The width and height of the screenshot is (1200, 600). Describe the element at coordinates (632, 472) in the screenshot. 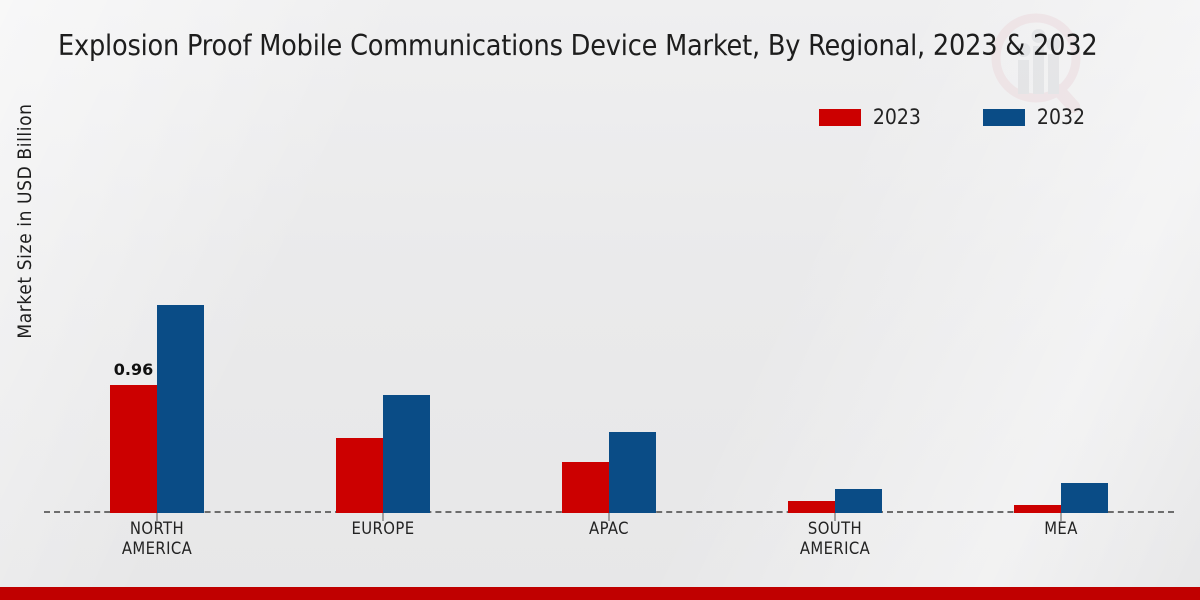

I see `bar-2032-apac` at that location.